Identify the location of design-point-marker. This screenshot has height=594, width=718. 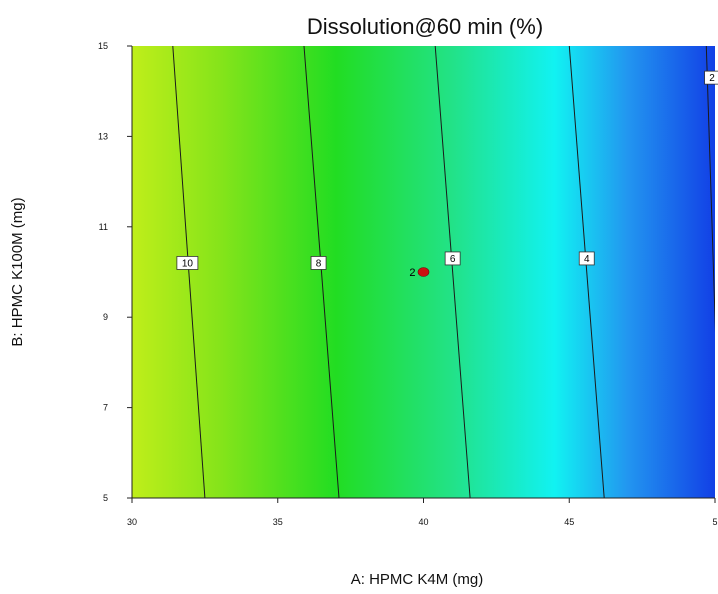
(423, 272).